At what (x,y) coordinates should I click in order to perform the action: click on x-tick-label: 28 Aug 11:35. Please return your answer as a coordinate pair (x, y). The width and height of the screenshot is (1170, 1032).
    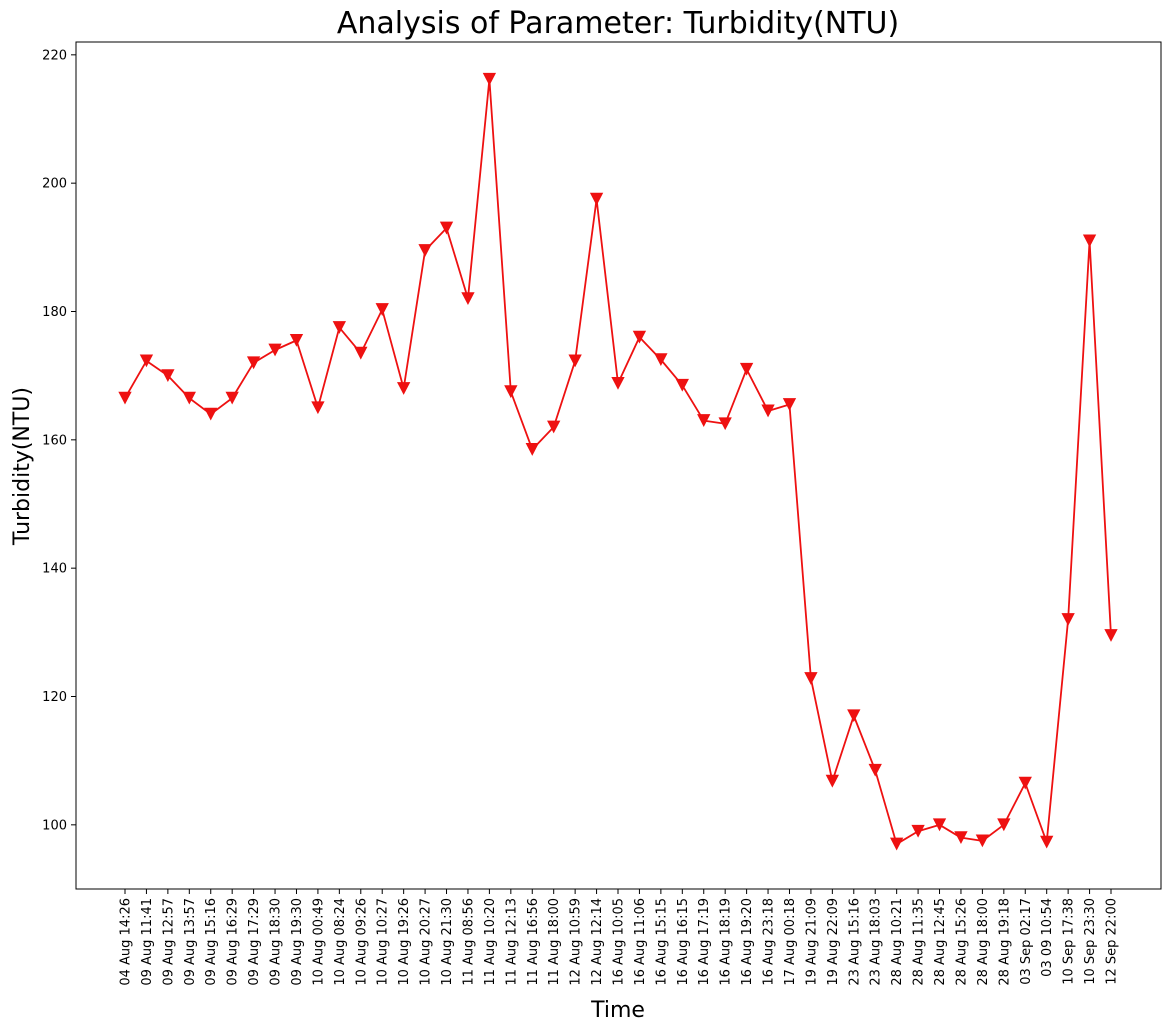
    Looking at the image, I should click on (919, 942).